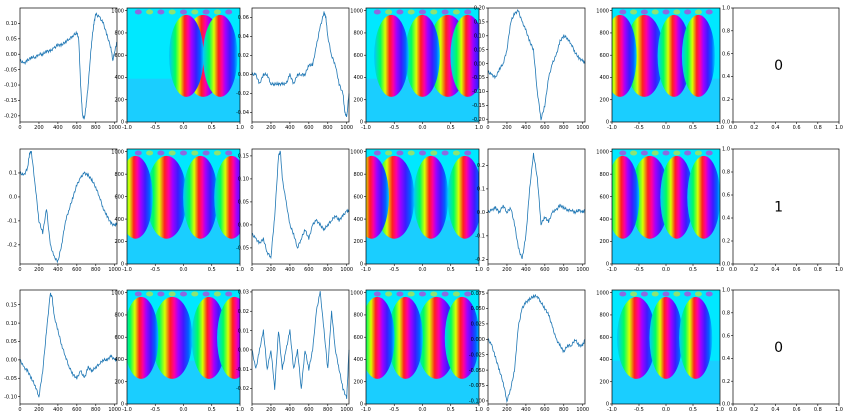 Image resolution: width=848 pixels, height=417 pixels. I want to click on row0-col3-scalogram-x-tick-label: 0.0, so click(423, 128).